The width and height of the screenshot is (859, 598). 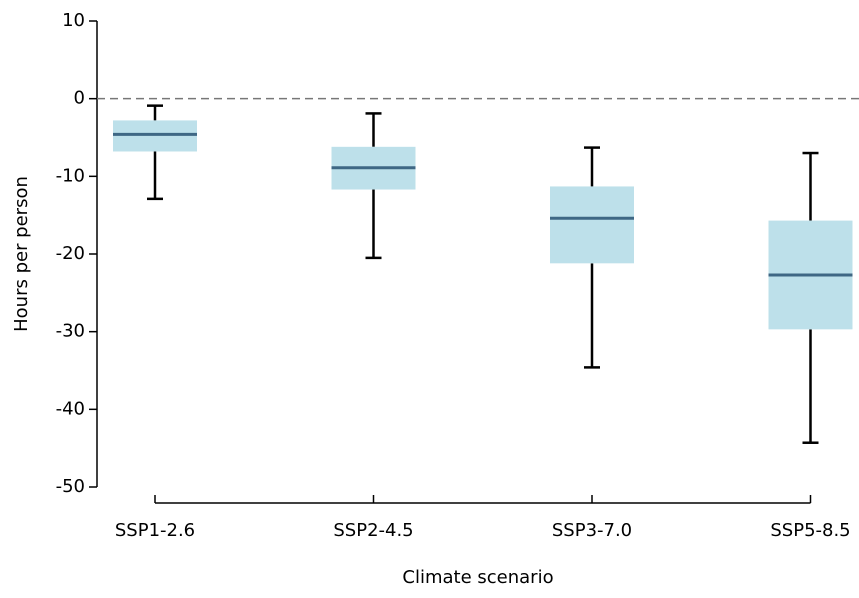 I want to click on y-tick-label: -50, so click(x=70, y=486).